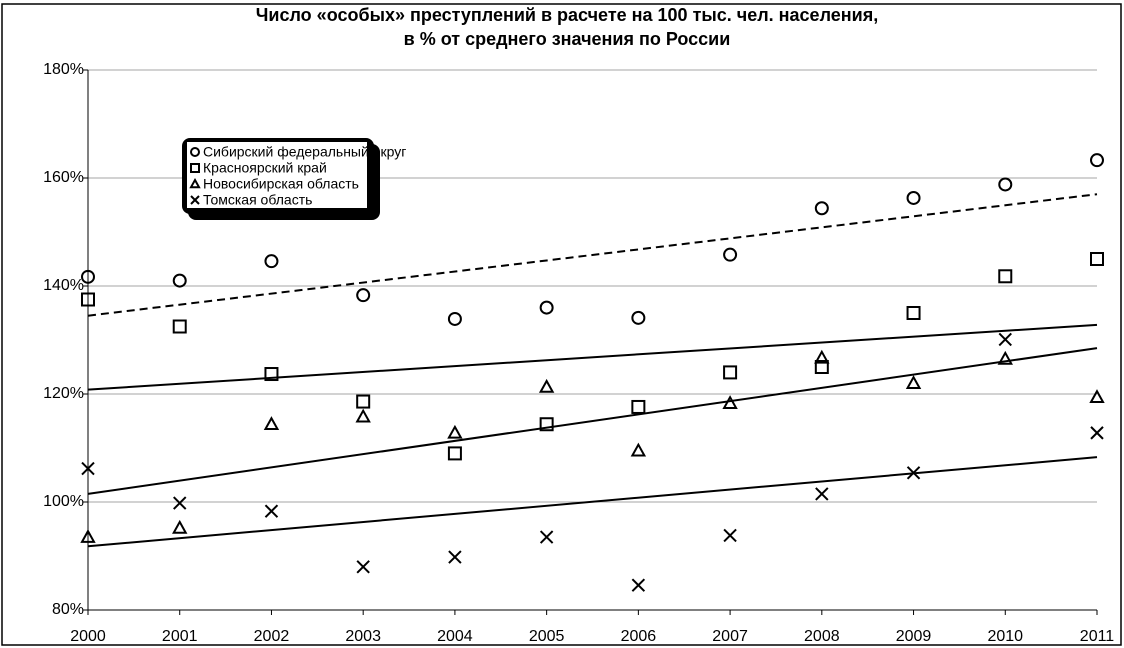 The width and height of the screenshot is (1124, 648). Describe the element at coordinates (63, 393) in the screenshot. I see `y-tick-label: 120%` at that location.